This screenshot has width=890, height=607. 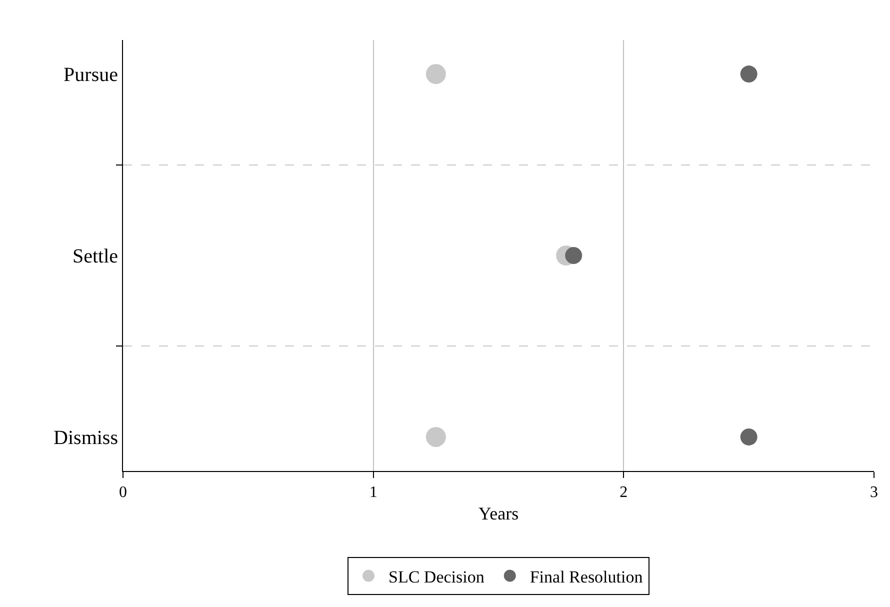 What do you see at coordinates (498, 513) in the screenshot?
I see `x-axis-title: Years` at bounding box center [498, 513].